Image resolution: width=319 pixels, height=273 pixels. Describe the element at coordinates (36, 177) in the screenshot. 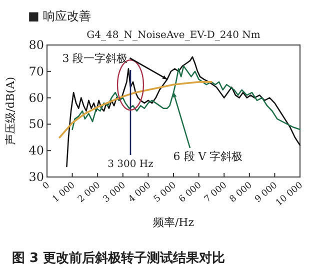

I see `y-tick-label: 30` at that location.